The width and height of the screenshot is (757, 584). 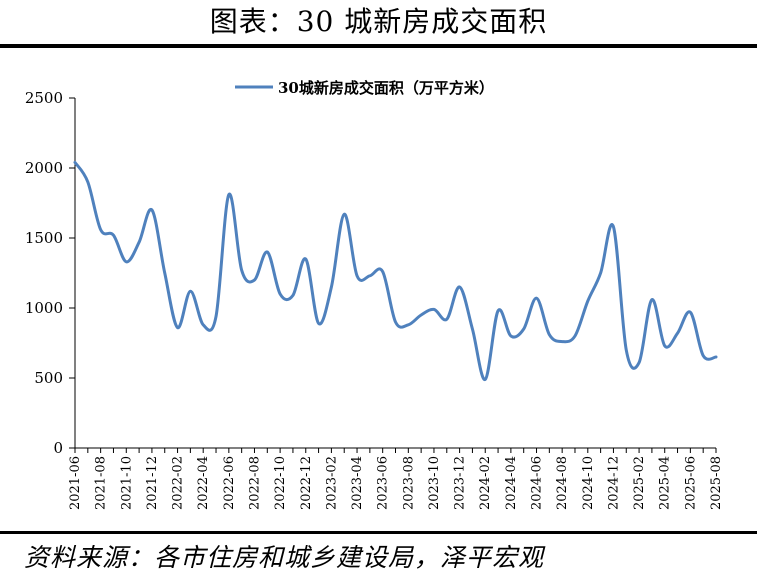 I want to click on legend-label: 30城新房成交面积（万平方米）, so click(x=386, y=88).